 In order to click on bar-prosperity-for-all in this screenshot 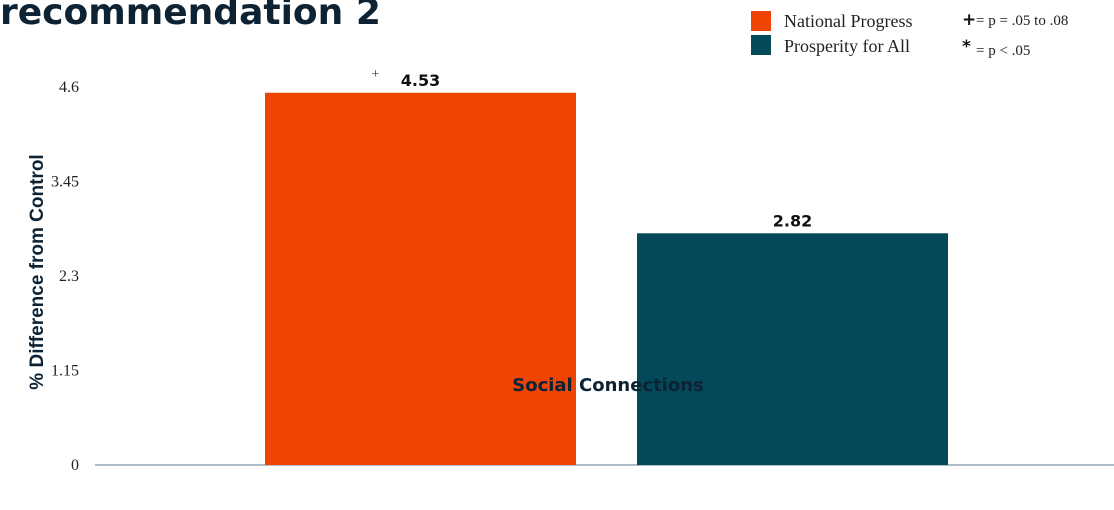, I will do `click(792, 349)`.